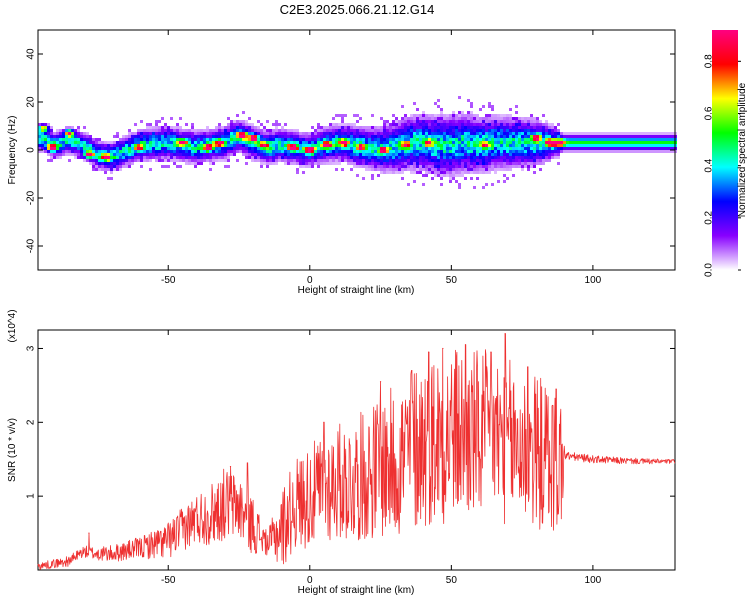  Describe the element at coordinates (31, 496) in the screenshot. I see `snr-y-tick-label: 1` at that location.